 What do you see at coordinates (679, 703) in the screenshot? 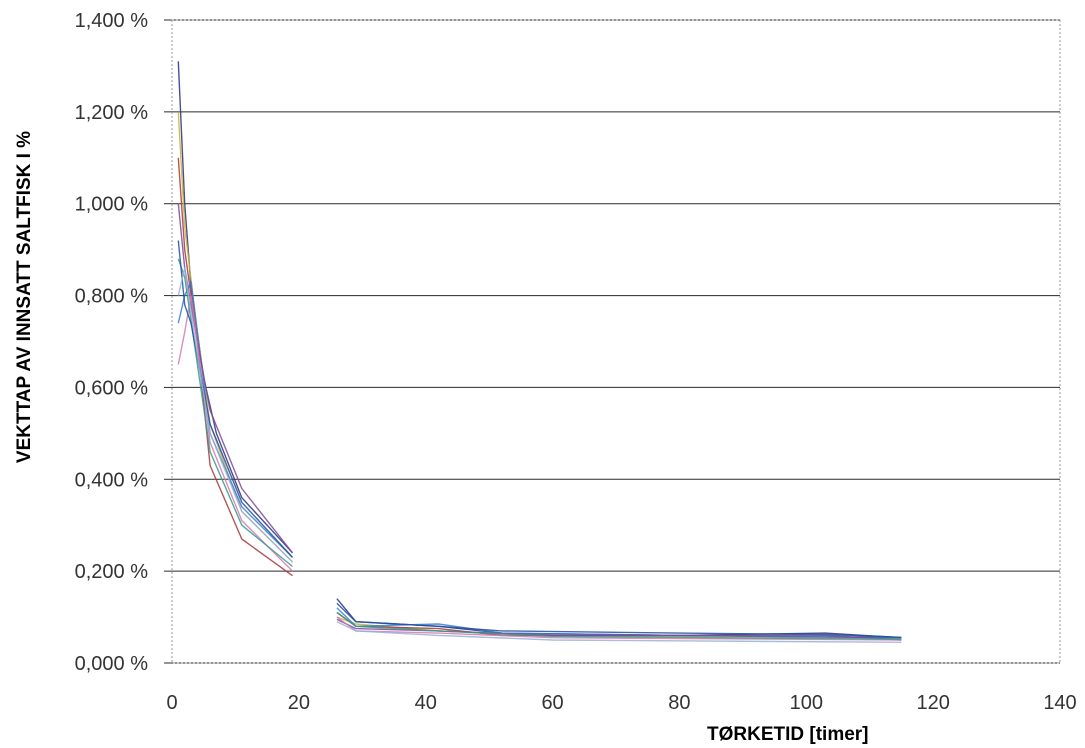
I see `x-tick-label-4: 80` at bounding box center [679, 703].